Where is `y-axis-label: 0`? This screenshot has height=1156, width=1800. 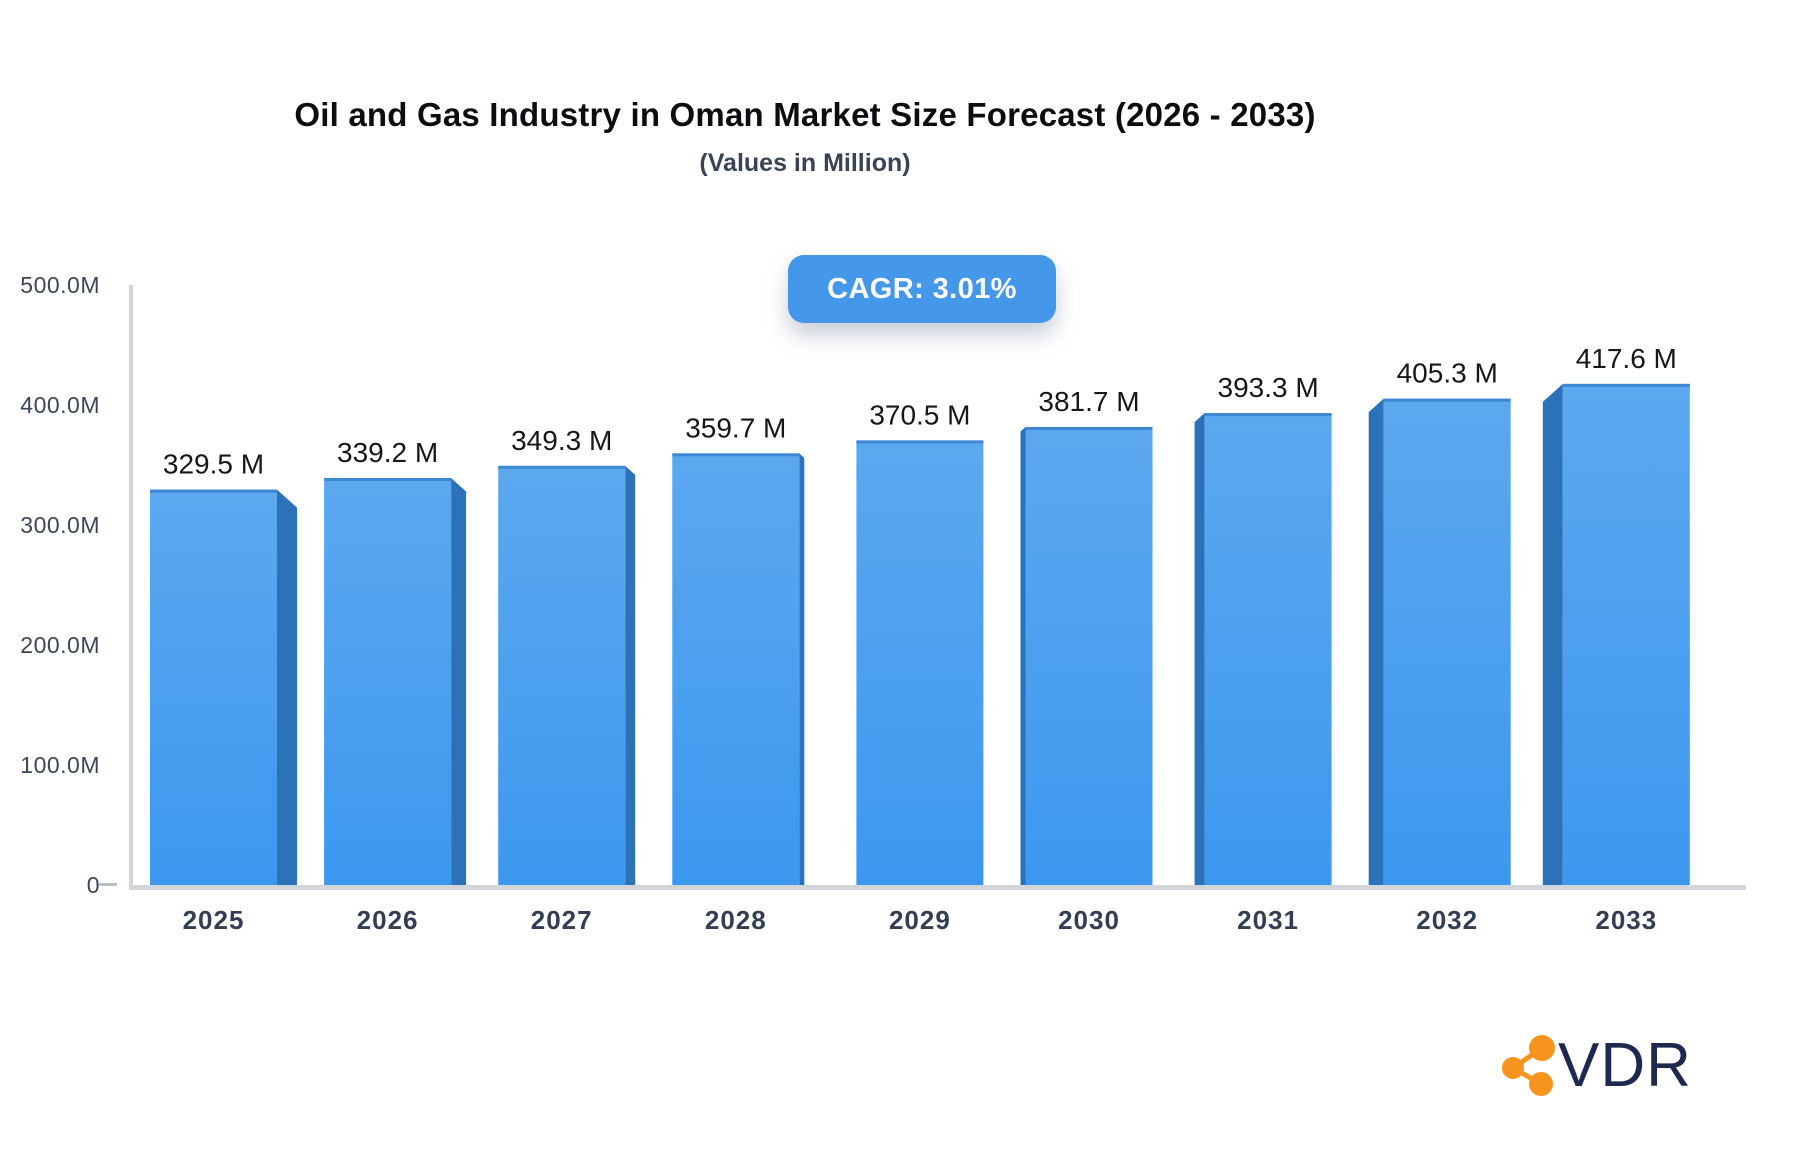
y-axis-label: 0 is located at coordinates (93, 885).